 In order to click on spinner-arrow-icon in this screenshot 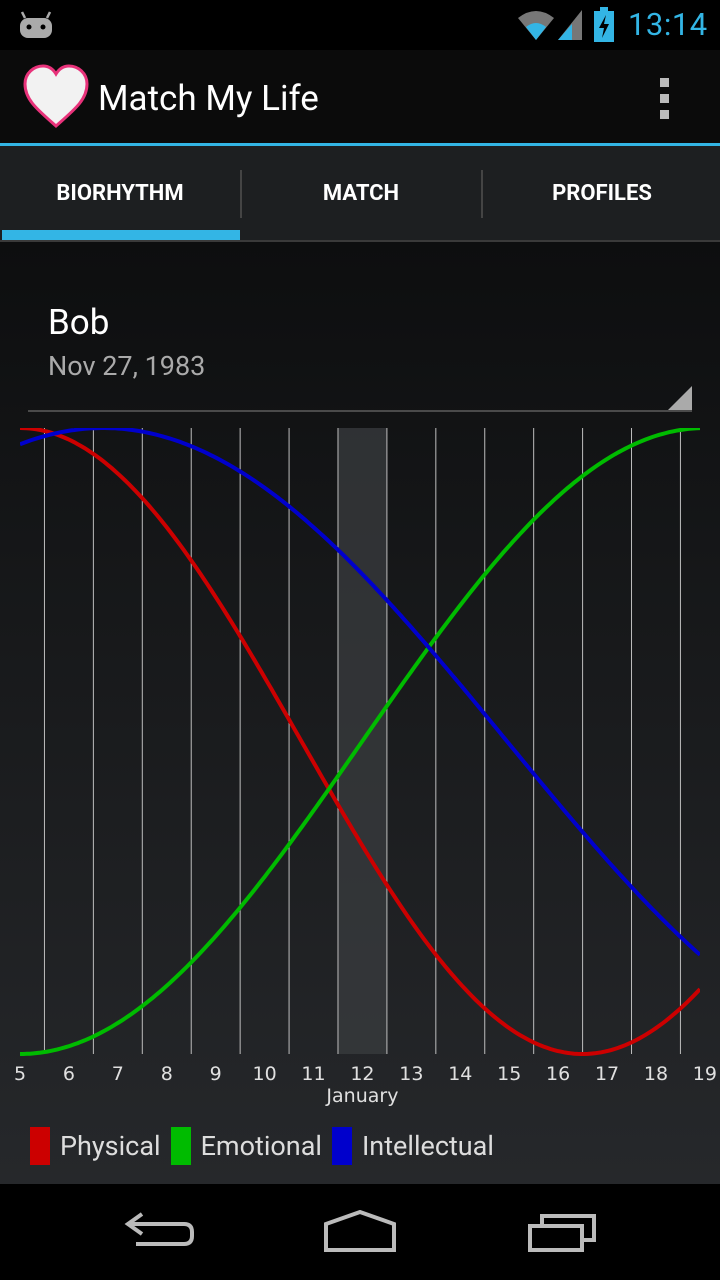, I will do `click(680, 398)`.